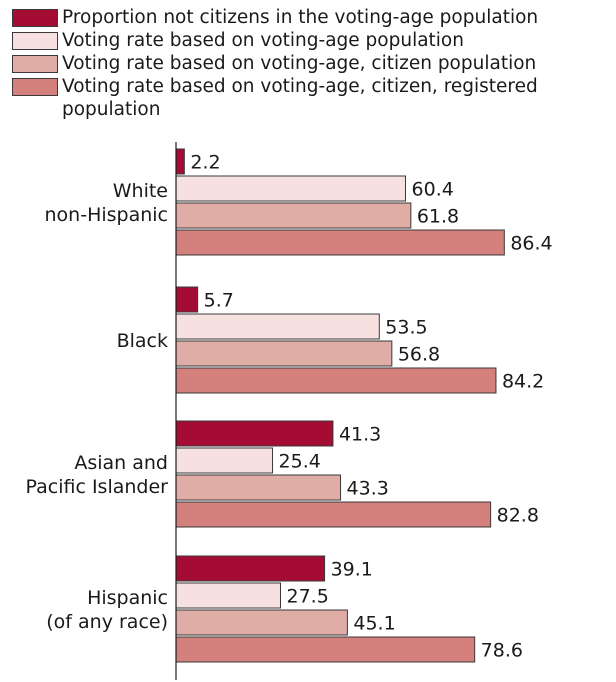 This screenshot has height=682, width=616. Describe the element at coordinates (438, 217) in the screenshot. I see `data-label: 61.8` at that location.